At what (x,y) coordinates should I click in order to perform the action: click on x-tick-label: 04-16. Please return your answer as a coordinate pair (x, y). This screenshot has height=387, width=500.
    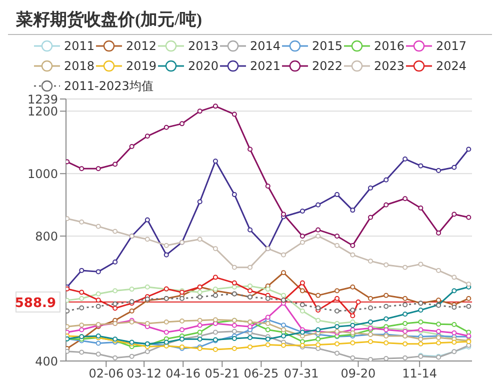
    Looking at the image, I should click on (183, 373).